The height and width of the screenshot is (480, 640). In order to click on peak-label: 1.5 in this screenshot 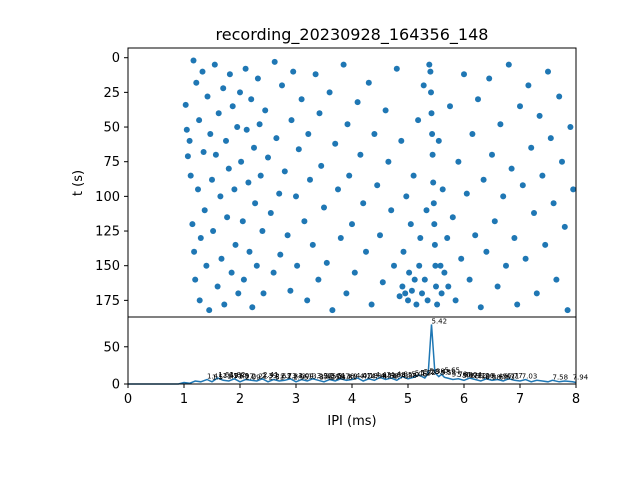, I will do `click(217, 377)`.